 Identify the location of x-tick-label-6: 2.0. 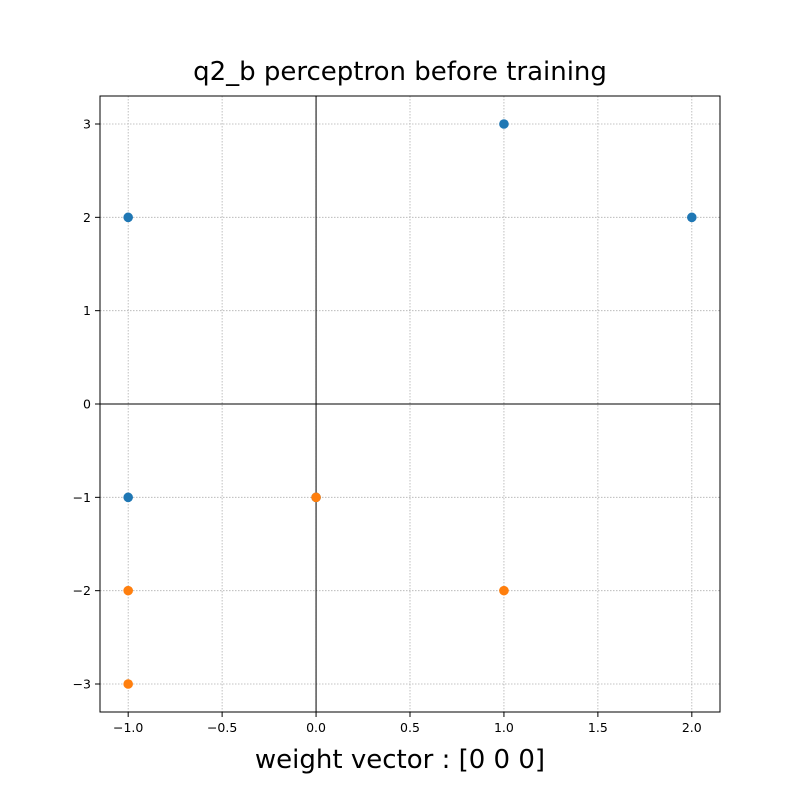
(692, 727).